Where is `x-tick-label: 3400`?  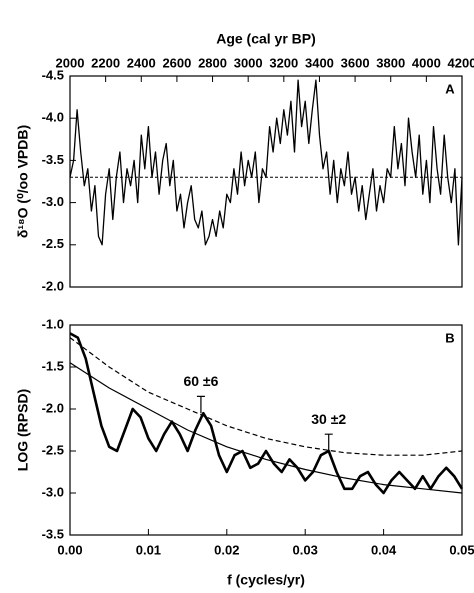 x-tick-label: 3400 is located at coordinates (319, 62).